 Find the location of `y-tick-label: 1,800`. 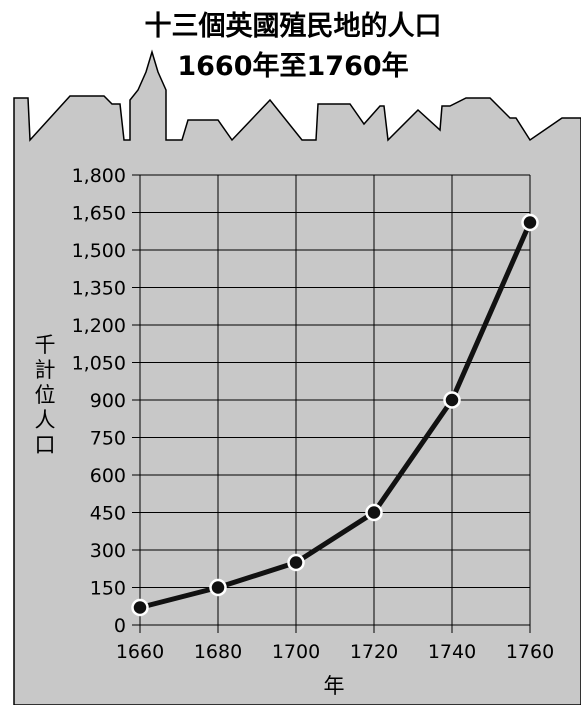

y-tick-label: 1,800 is located at coordinates (99, 176).